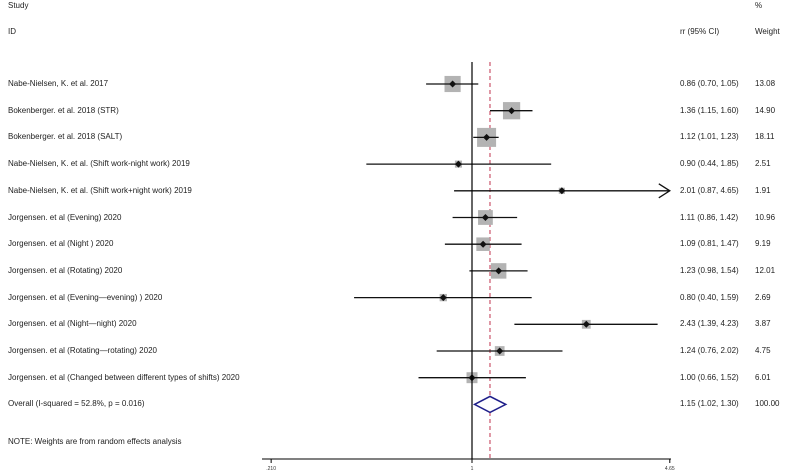 The image size is (795, 474). What do you see at coordinates (763, 324) in the screenshot?
I see `study-weight-10: 3.87` at bounding box center [763, 324].